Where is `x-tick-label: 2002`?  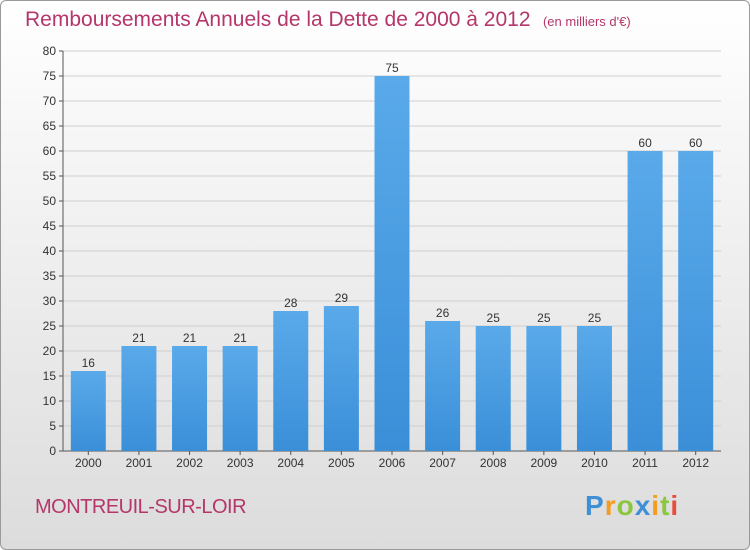 x-tick-label: 2002 is located at coordinates (189, 463).